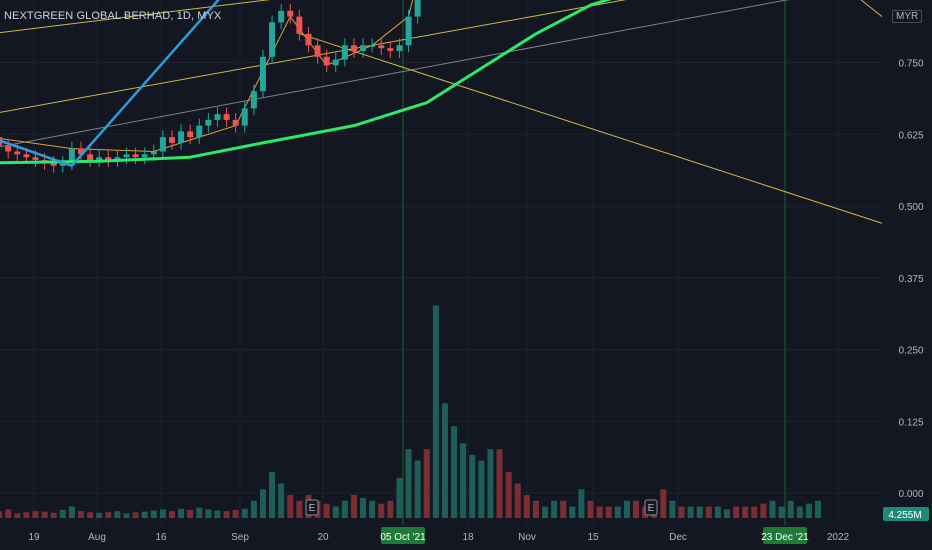 This screenshot has width=932, height=550. What do you see at coordinates (838, 537) in the screenshot?
I see `time-tick-label: 2022` at bounding box center [838, 537].